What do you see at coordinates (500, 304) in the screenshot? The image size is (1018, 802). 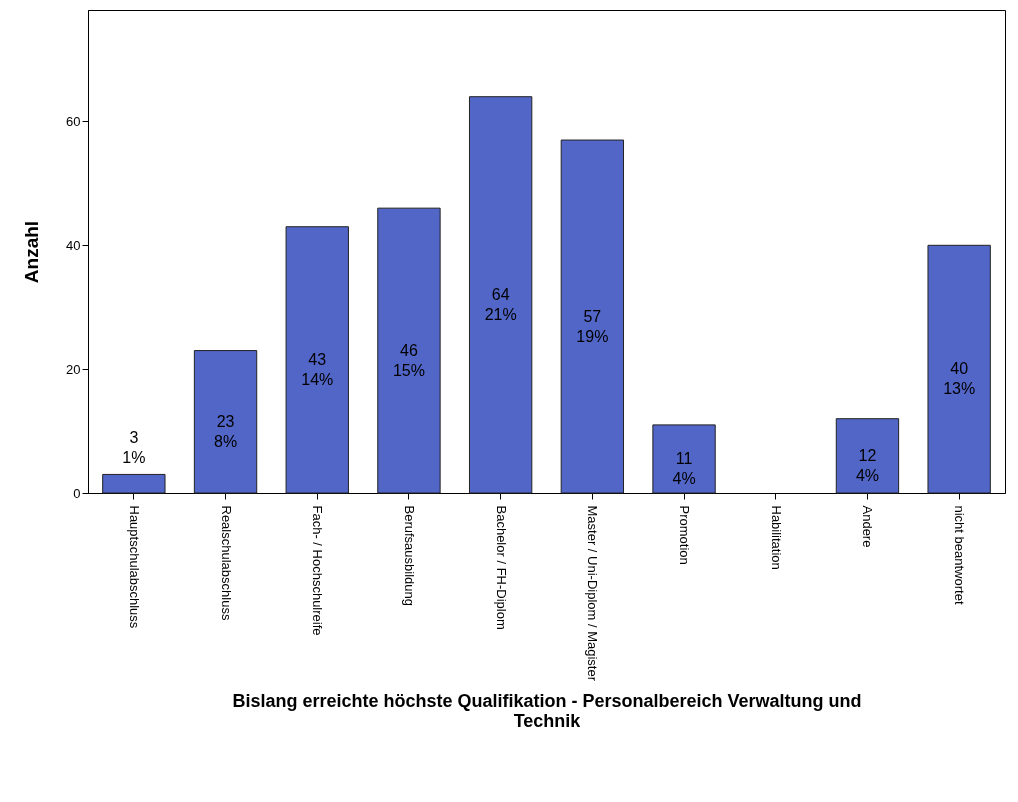 I see `data-label: 64 21%` at bounding box center [500, 304].